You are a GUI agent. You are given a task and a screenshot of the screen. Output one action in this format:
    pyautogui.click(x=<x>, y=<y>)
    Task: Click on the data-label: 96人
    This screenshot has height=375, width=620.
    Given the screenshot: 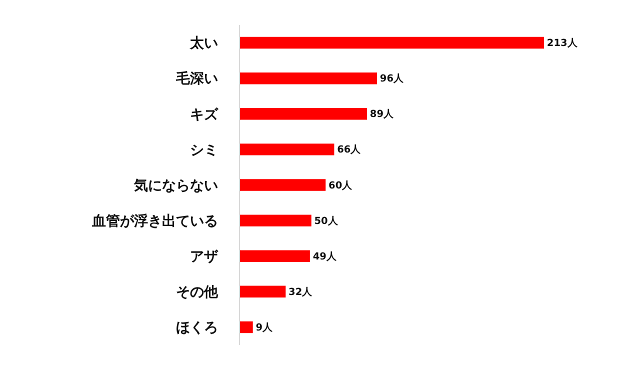 What is the action you would take?
    pyautogui.click(x=392, y=78)
    